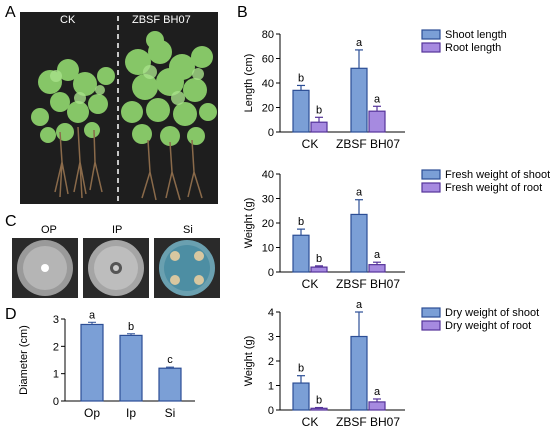 Image resolution: width=550 pixels, height=440 pixels. Describe the element at coordinates (73, 101) in the screenshot. I see `ck-foliage` at that location.